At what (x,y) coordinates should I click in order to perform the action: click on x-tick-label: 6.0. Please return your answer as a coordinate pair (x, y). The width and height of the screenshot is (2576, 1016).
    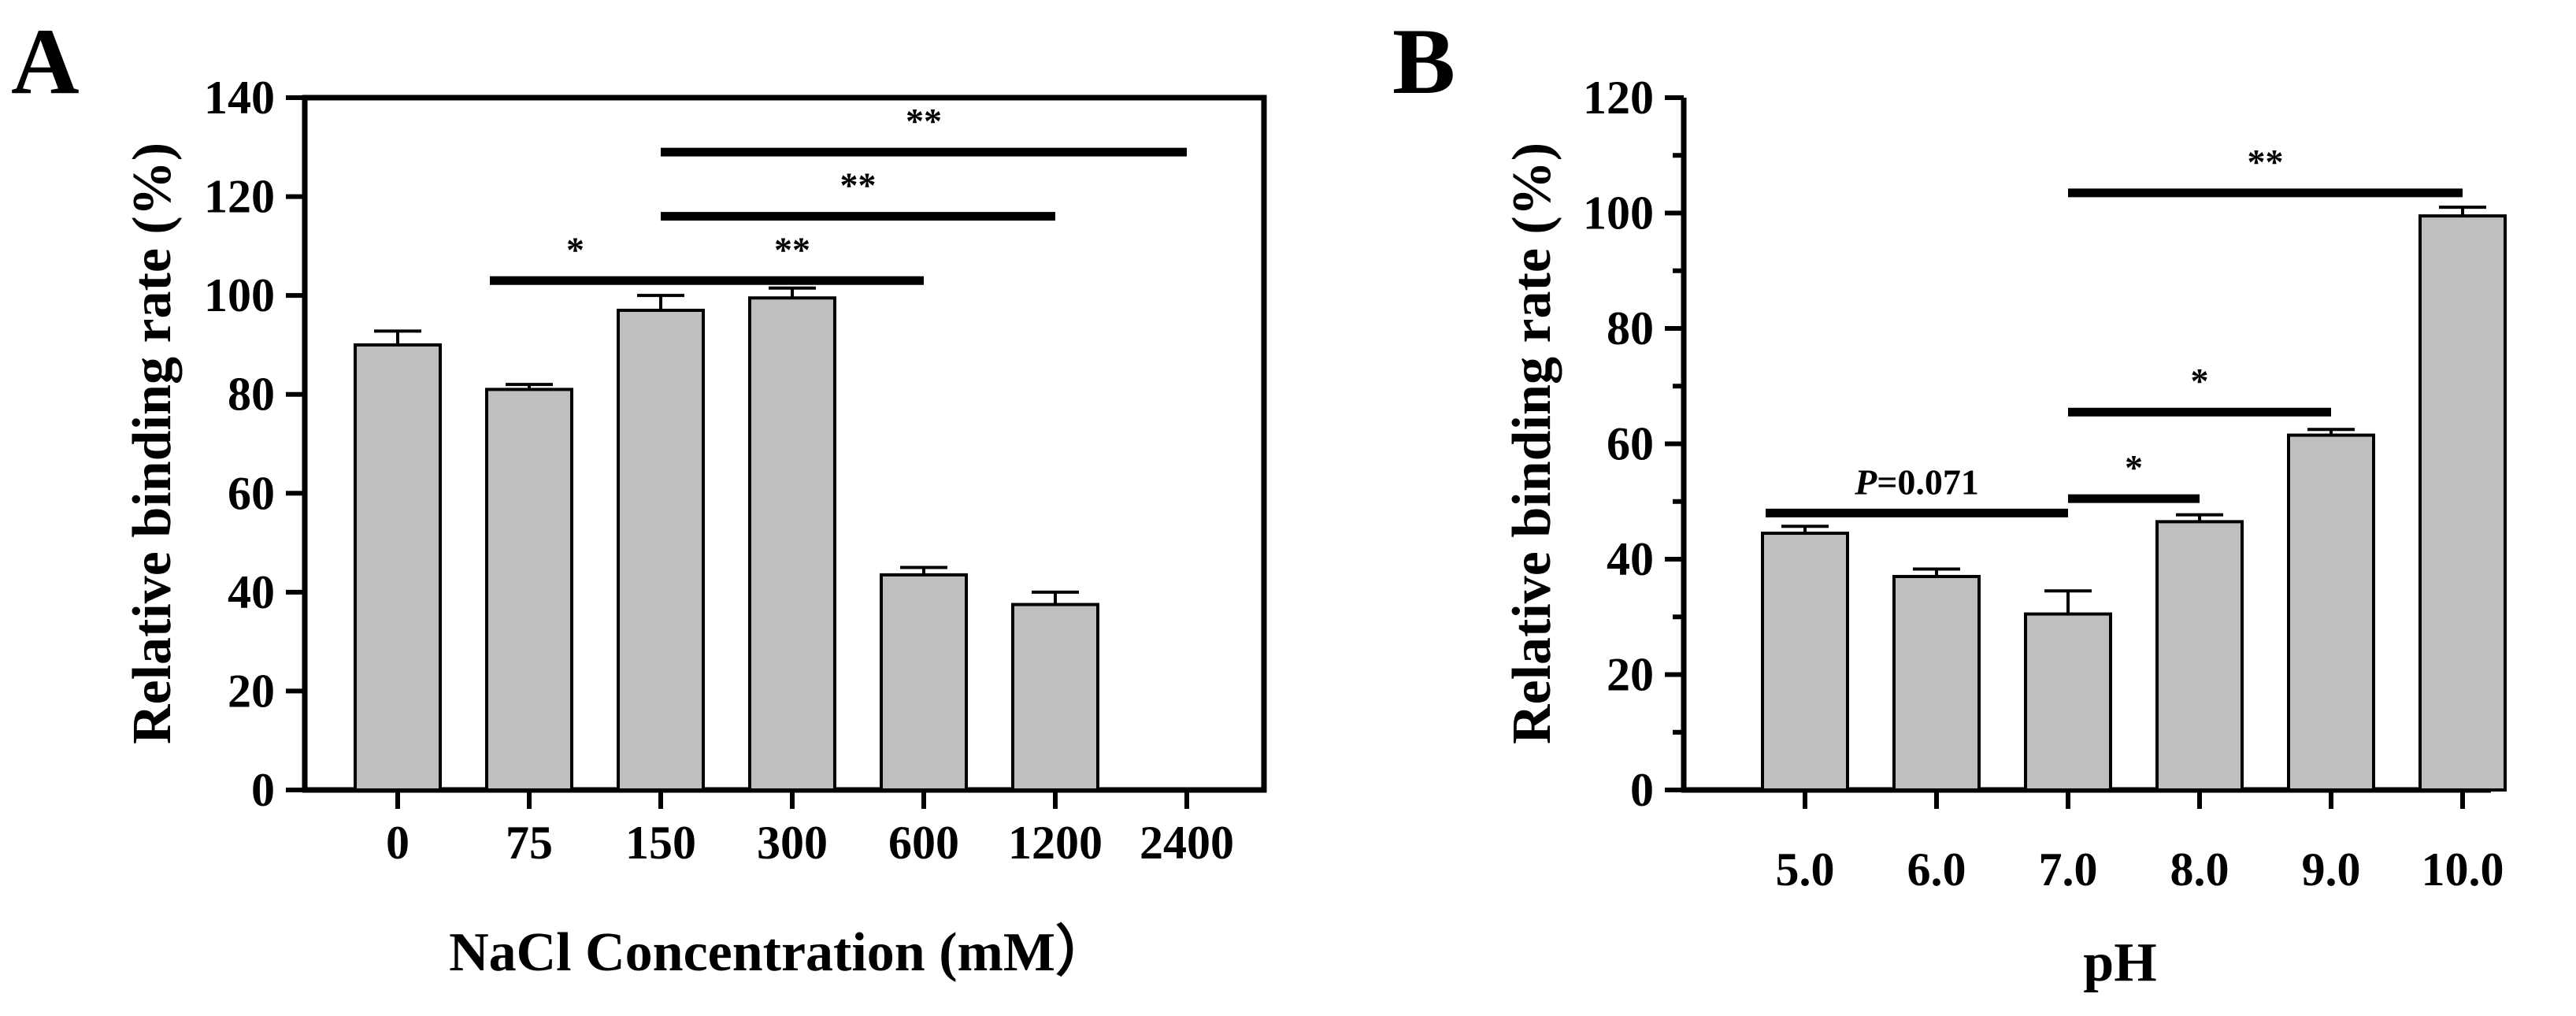
    Looking at the image, I should click on (1936, 870).